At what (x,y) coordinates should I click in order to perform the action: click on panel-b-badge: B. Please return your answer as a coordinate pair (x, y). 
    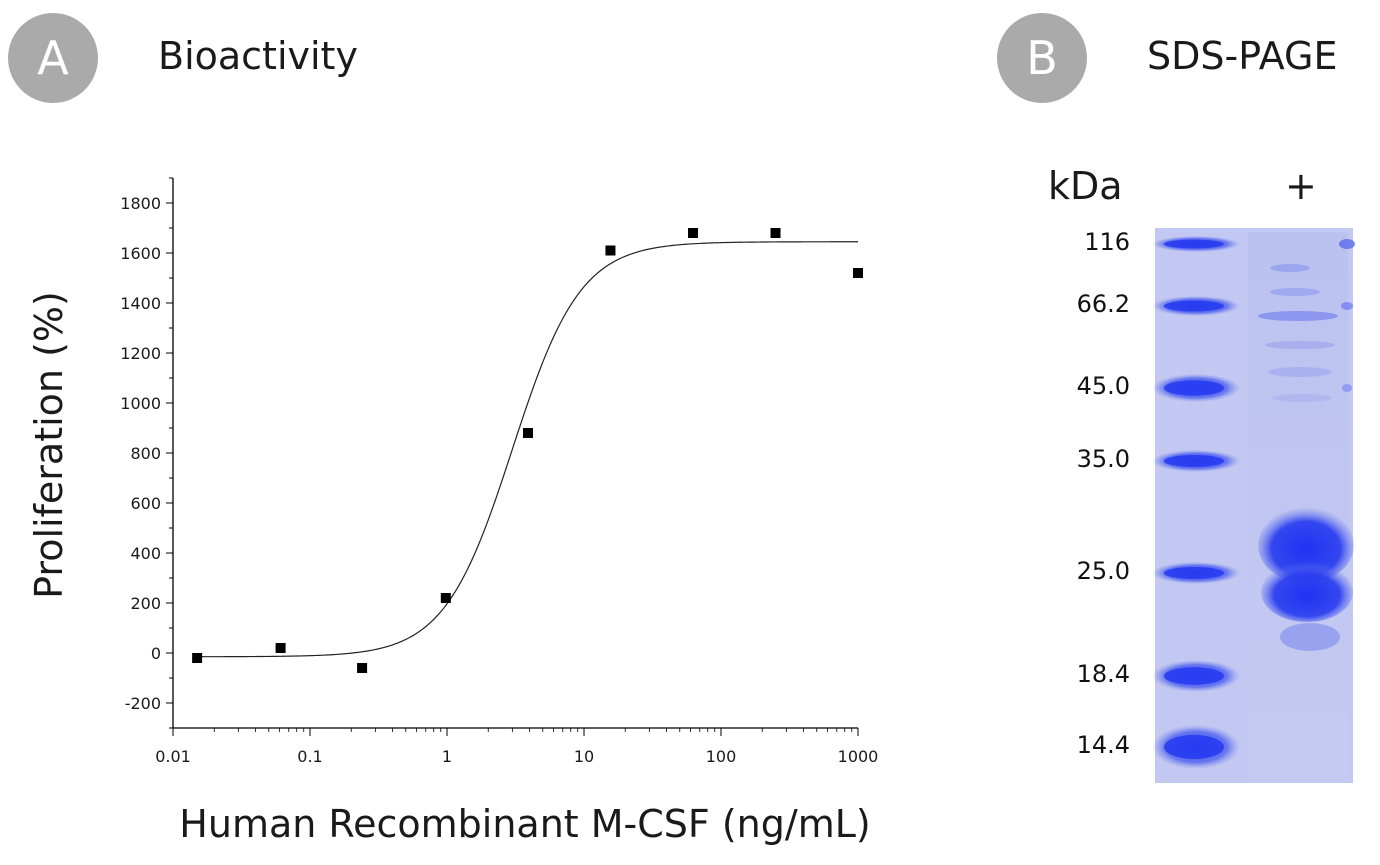
    Looking at the image, I should click on (1042, 58).